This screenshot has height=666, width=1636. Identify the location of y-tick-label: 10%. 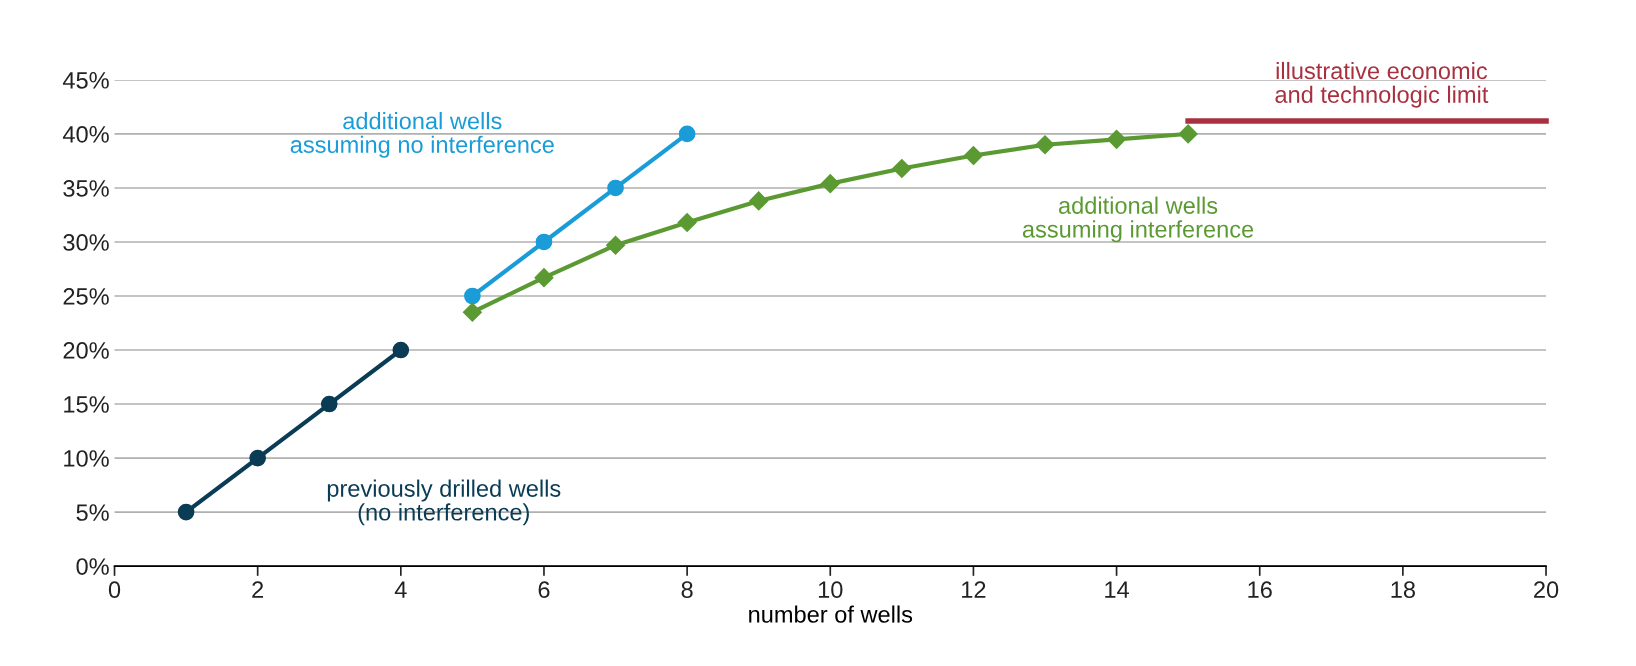
(86, 458).